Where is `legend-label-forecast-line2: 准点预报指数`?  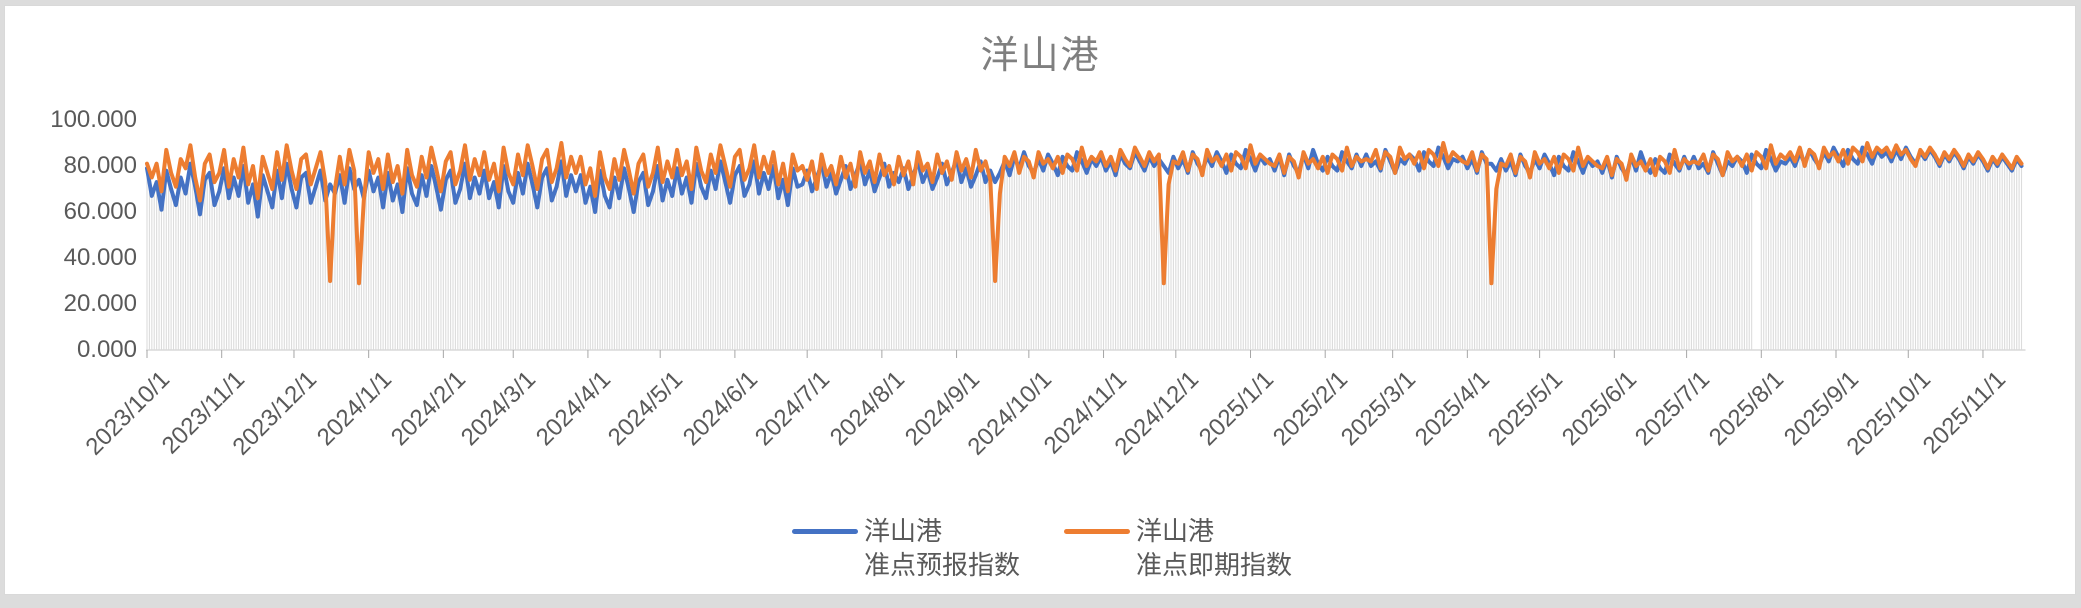 legend-label-forecast-line2: 准点预报指数 is located at coordinates (942, 565).